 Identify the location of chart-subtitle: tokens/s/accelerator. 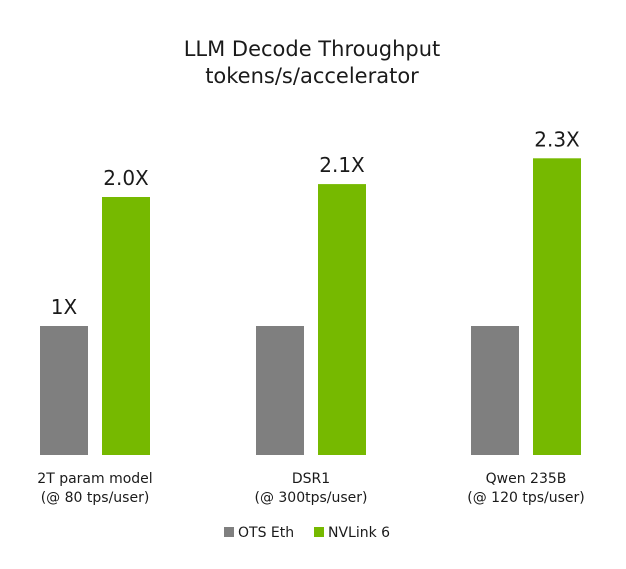
(312, 76).